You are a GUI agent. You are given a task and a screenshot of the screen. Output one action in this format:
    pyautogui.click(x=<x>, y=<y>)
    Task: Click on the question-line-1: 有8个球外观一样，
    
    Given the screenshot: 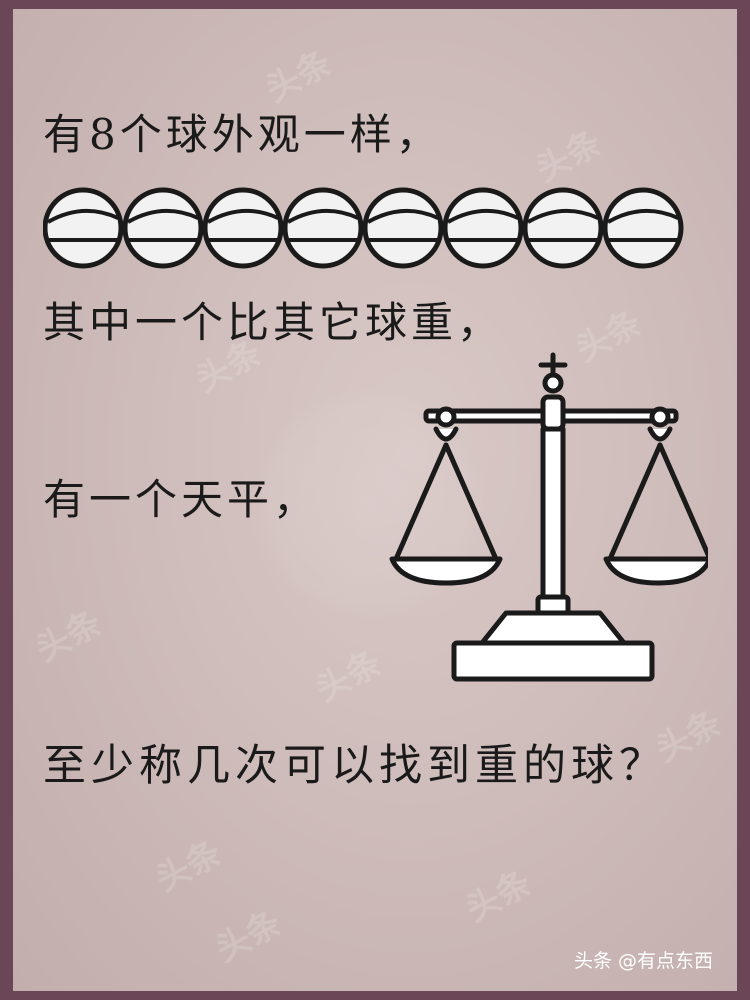 What is the action you would take?
    pyautogui.click(x=242, y=134)
    